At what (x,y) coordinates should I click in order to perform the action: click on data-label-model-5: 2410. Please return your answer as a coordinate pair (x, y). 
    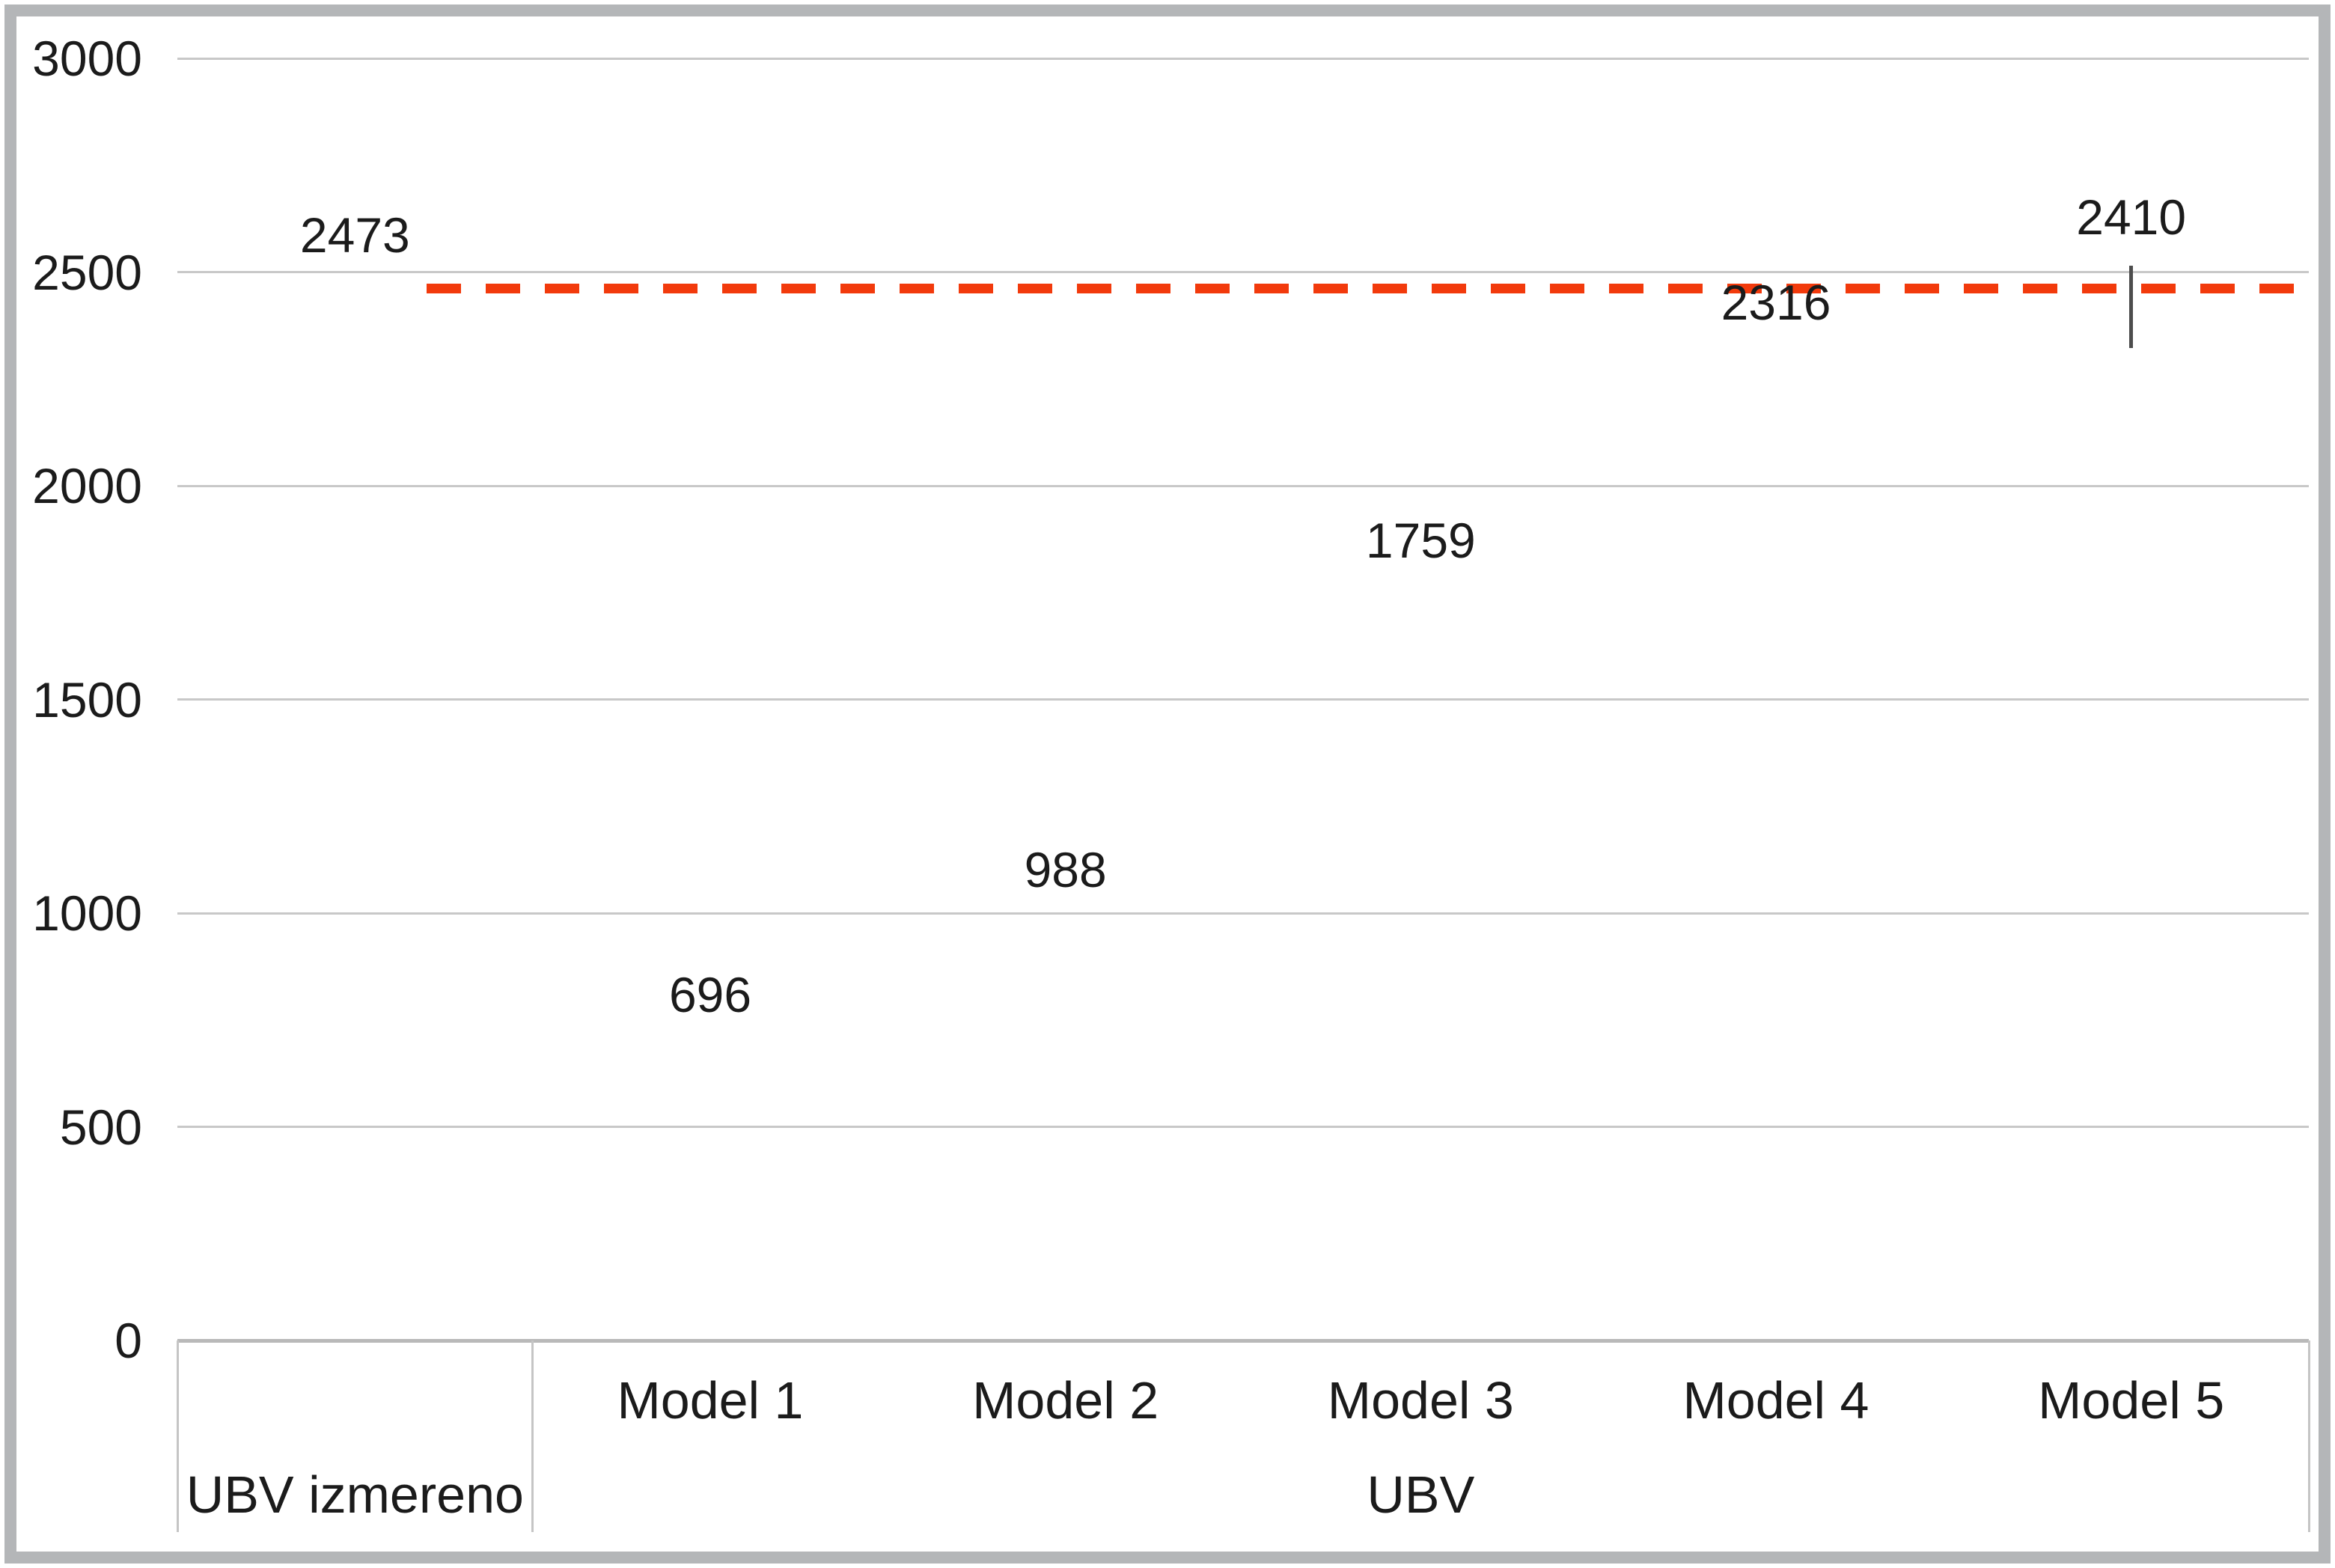
    Looking at the image, I should click on (2131, 217).